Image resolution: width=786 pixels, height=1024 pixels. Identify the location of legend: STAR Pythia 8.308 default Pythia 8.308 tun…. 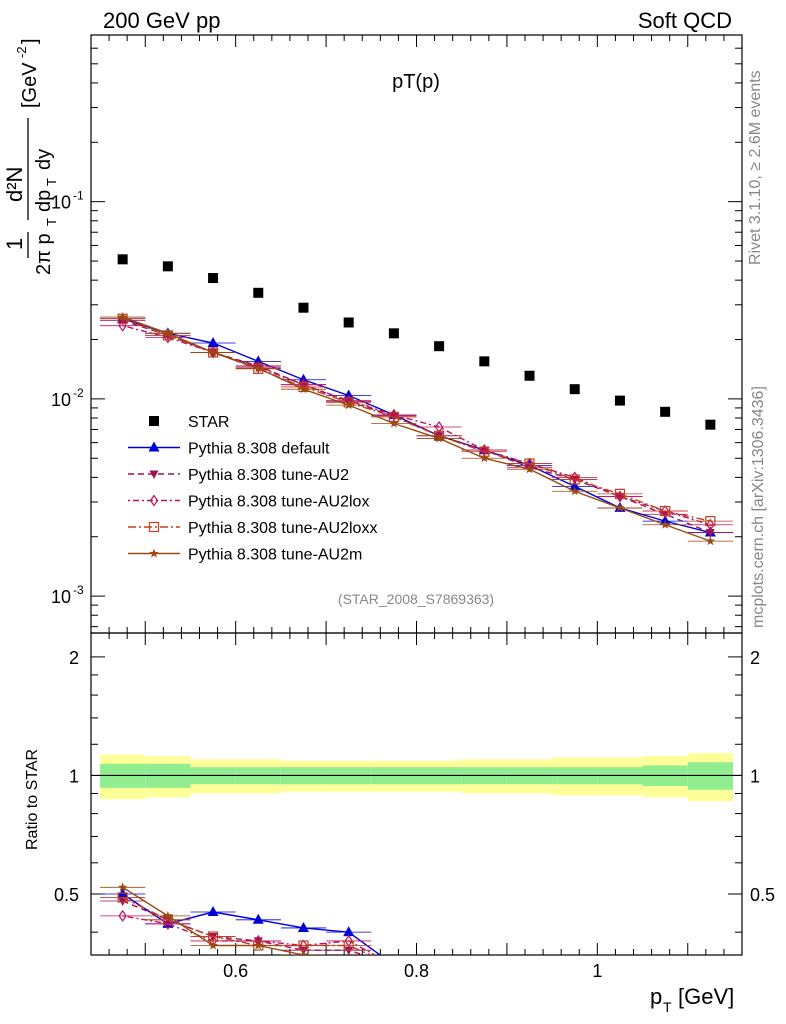
(252, 489).